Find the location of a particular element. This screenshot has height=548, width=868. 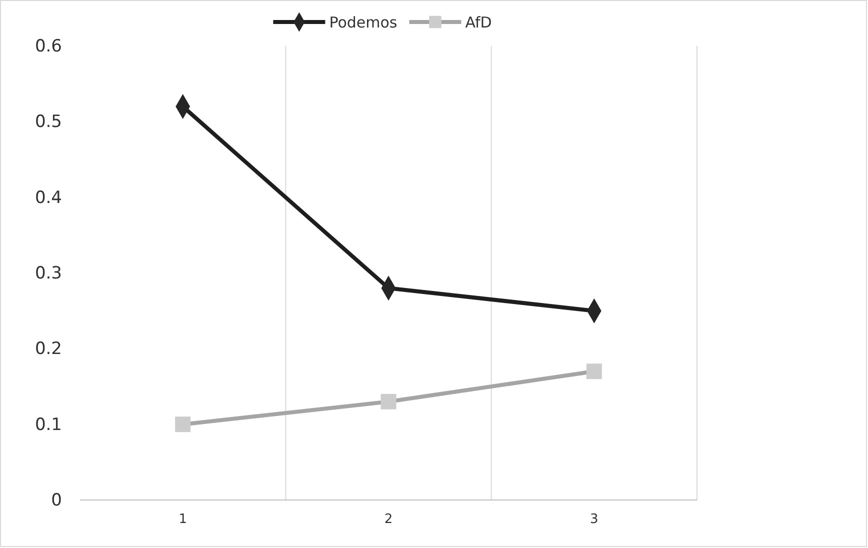

legend-label: Podemos is located at coordinates (363, 22).